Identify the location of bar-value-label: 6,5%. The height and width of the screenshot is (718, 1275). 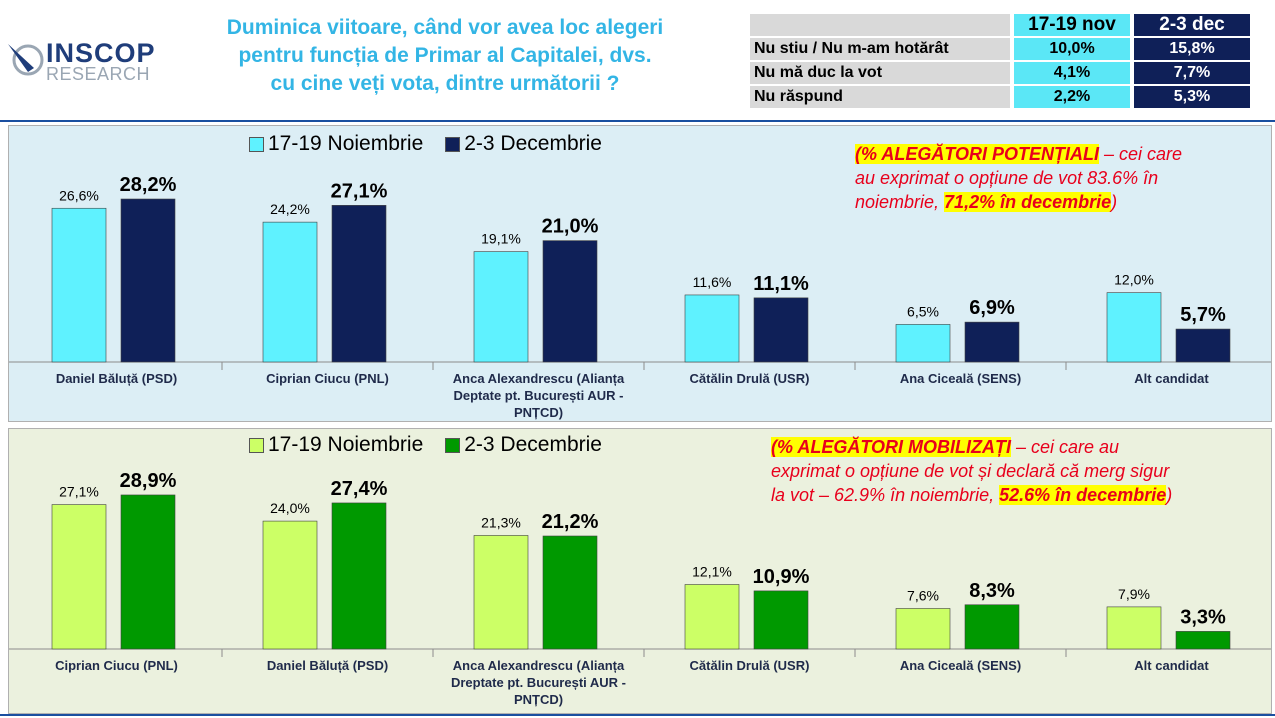
(923, 311).